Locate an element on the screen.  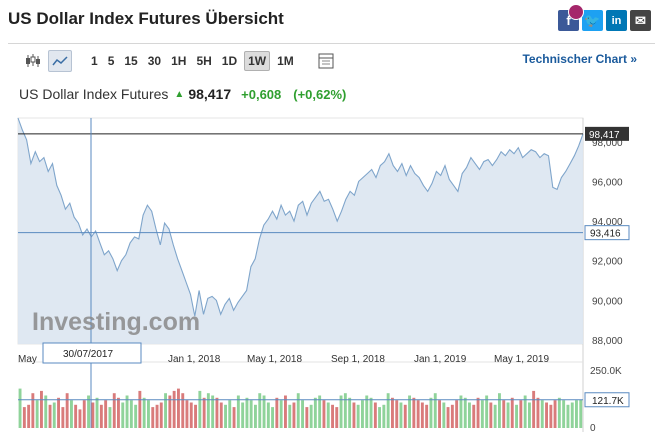
price-change: +0,608 is located at coordinates (261, 94).